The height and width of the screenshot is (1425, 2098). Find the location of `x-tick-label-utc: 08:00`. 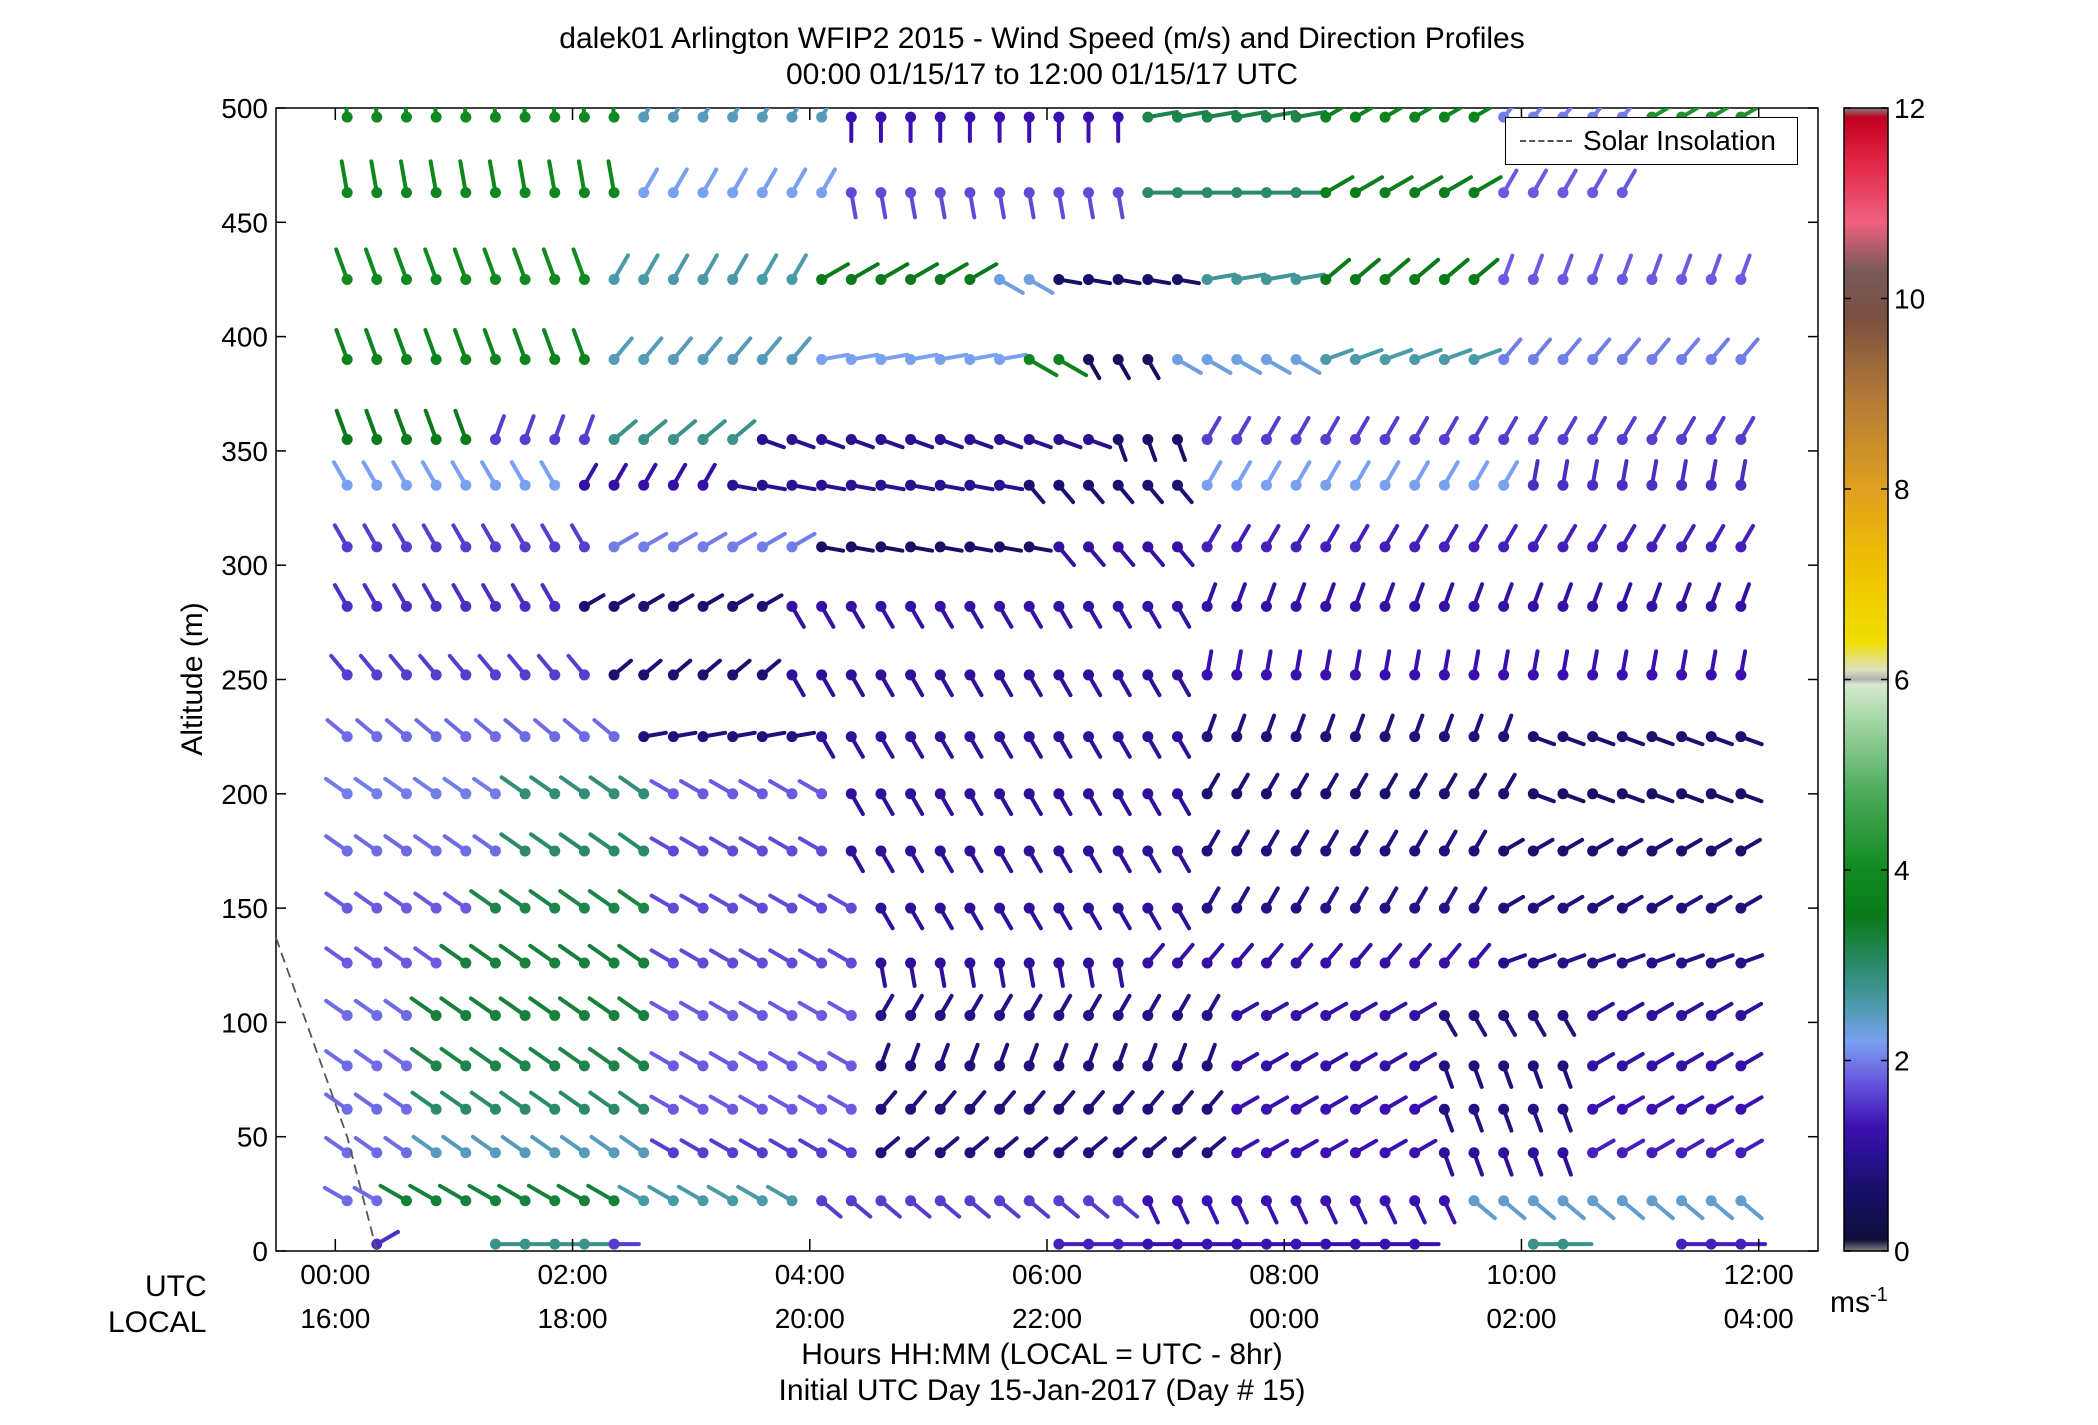

x-tick-label-utc: 08:00 is located at coordinates (1284, 1274).